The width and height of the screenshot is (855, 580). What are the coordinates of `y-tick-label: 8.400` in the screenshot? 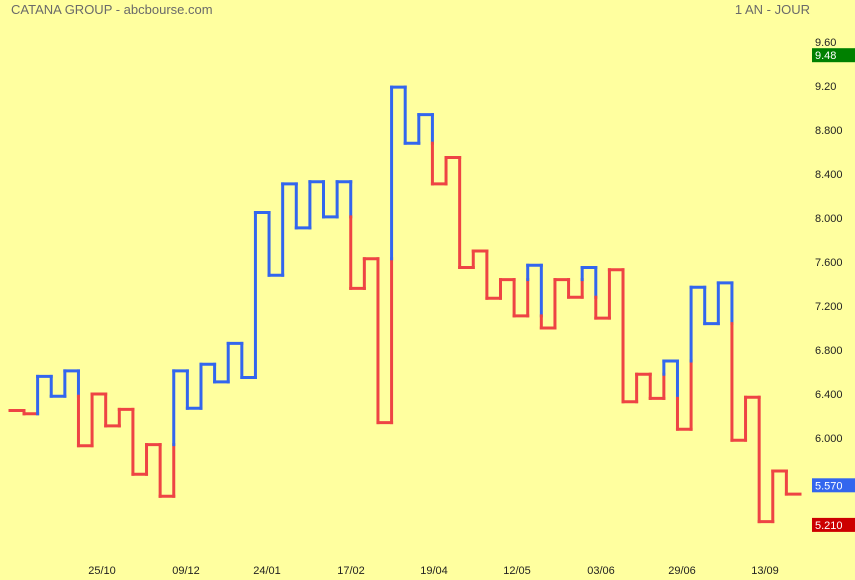 It's located at (829, 175).